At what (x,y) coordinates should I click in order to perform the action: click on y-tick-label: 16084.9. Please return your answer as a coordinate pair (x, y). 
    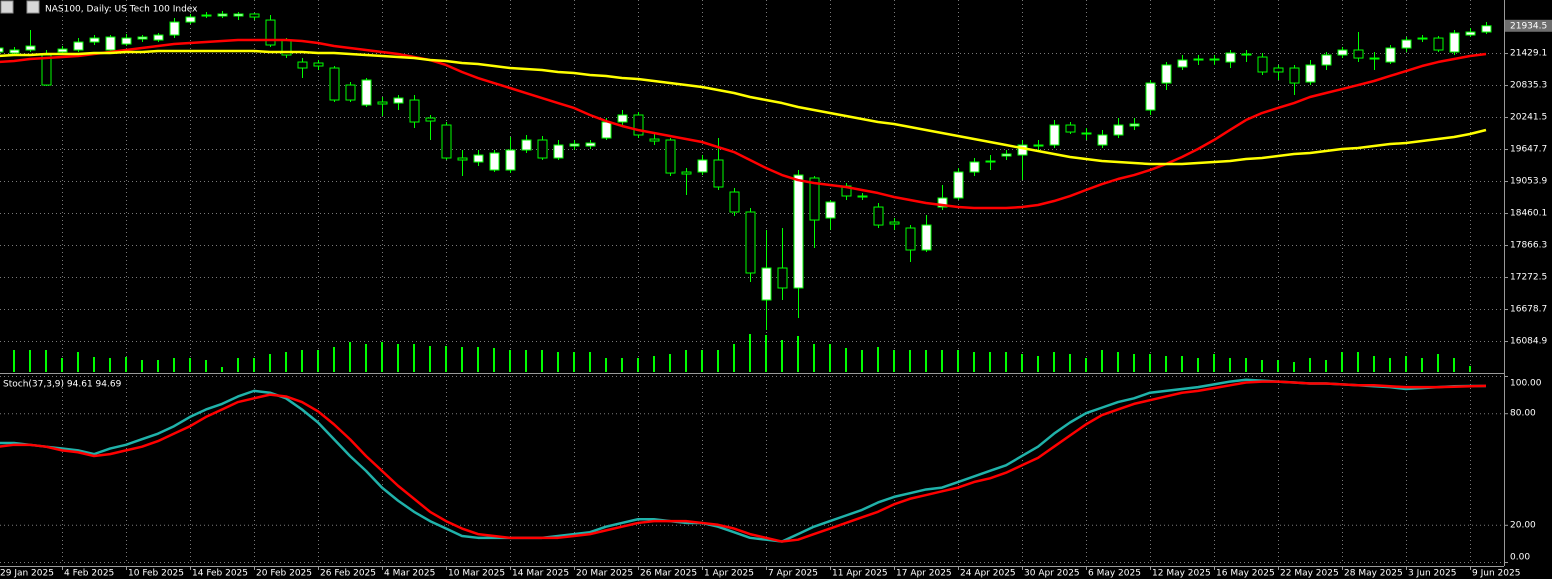
    Looking at the image, I should click on (1528, 342).